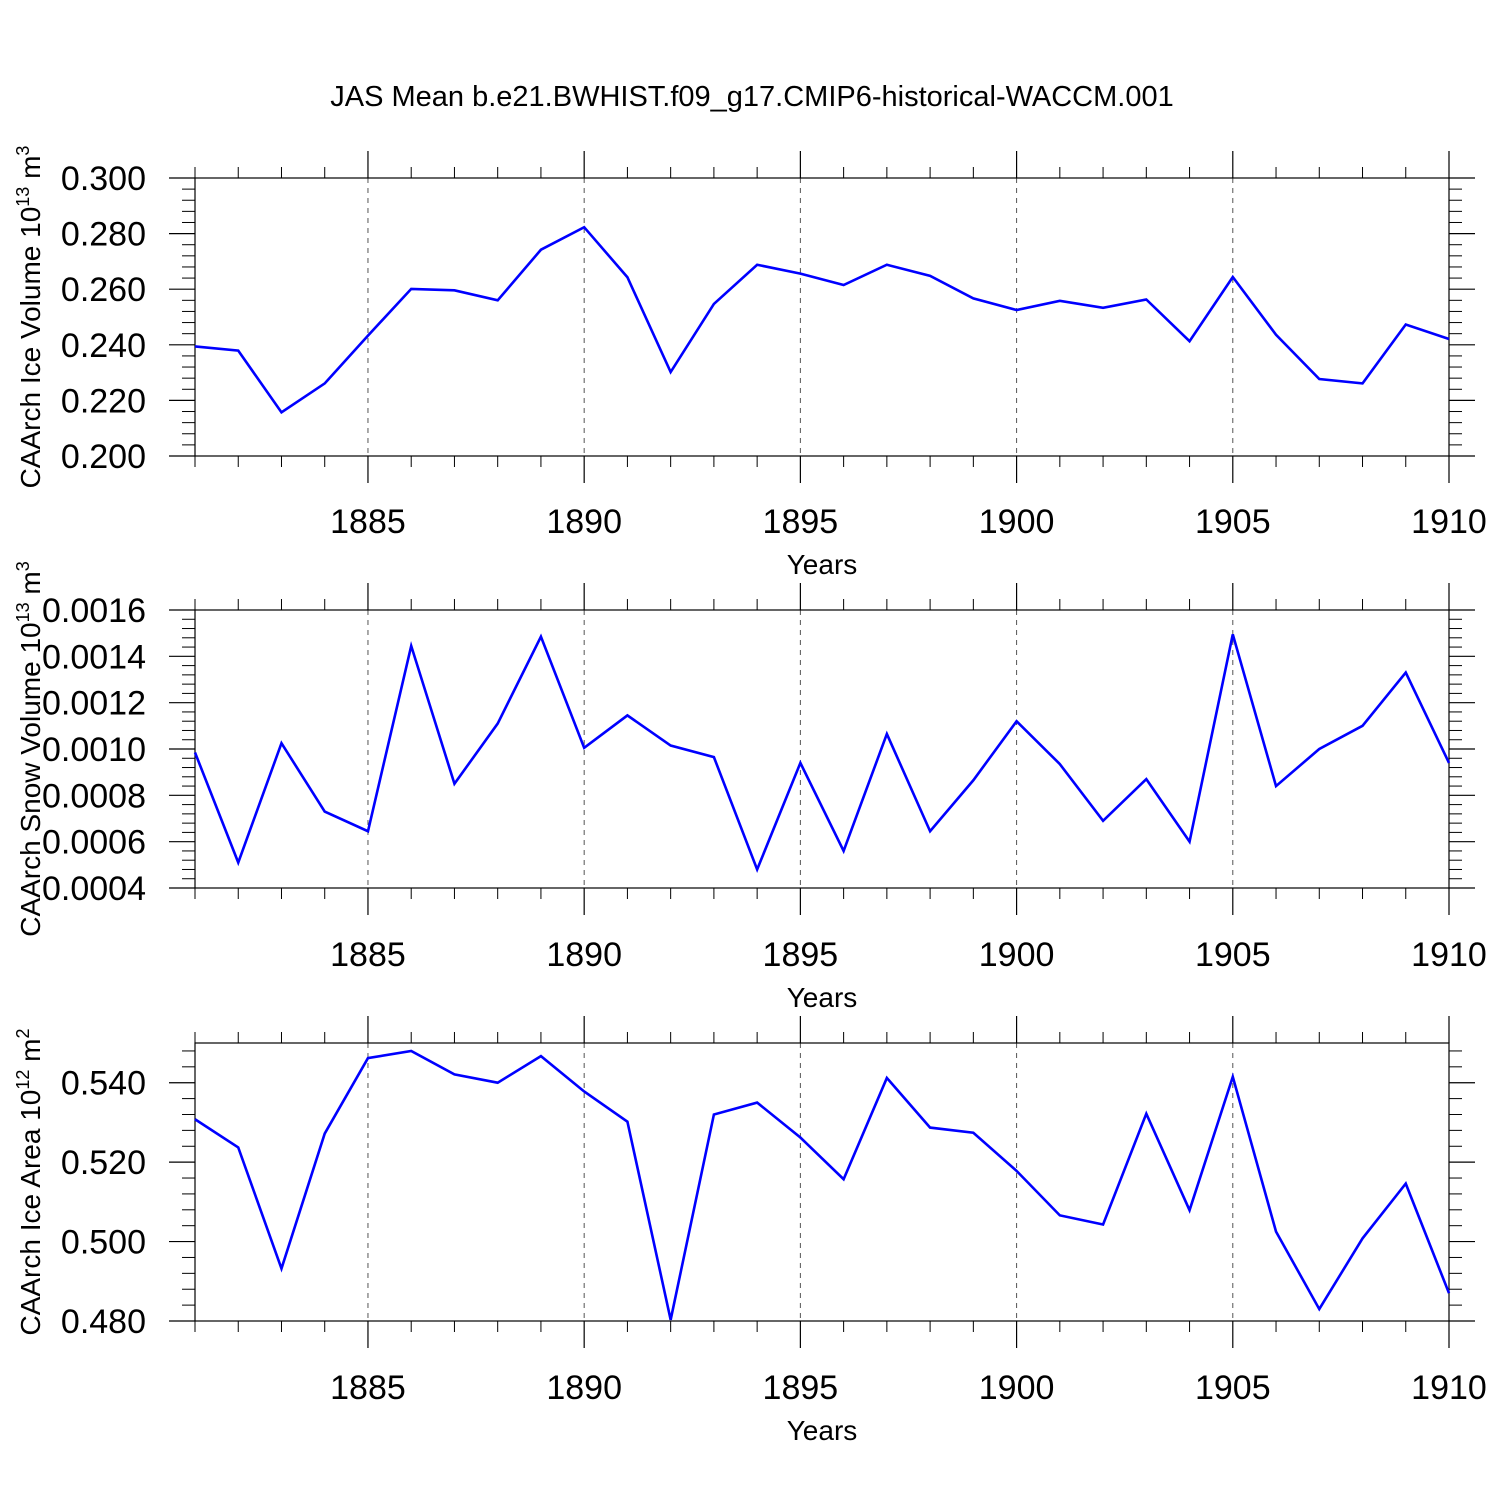 Image resolution: width=1500 pixels, height=1500 pixels. What do you see at coordinates (94, 750) in the screenshot?
I see `y-tick-label: 0.0010` at bounding box center [94, 750].